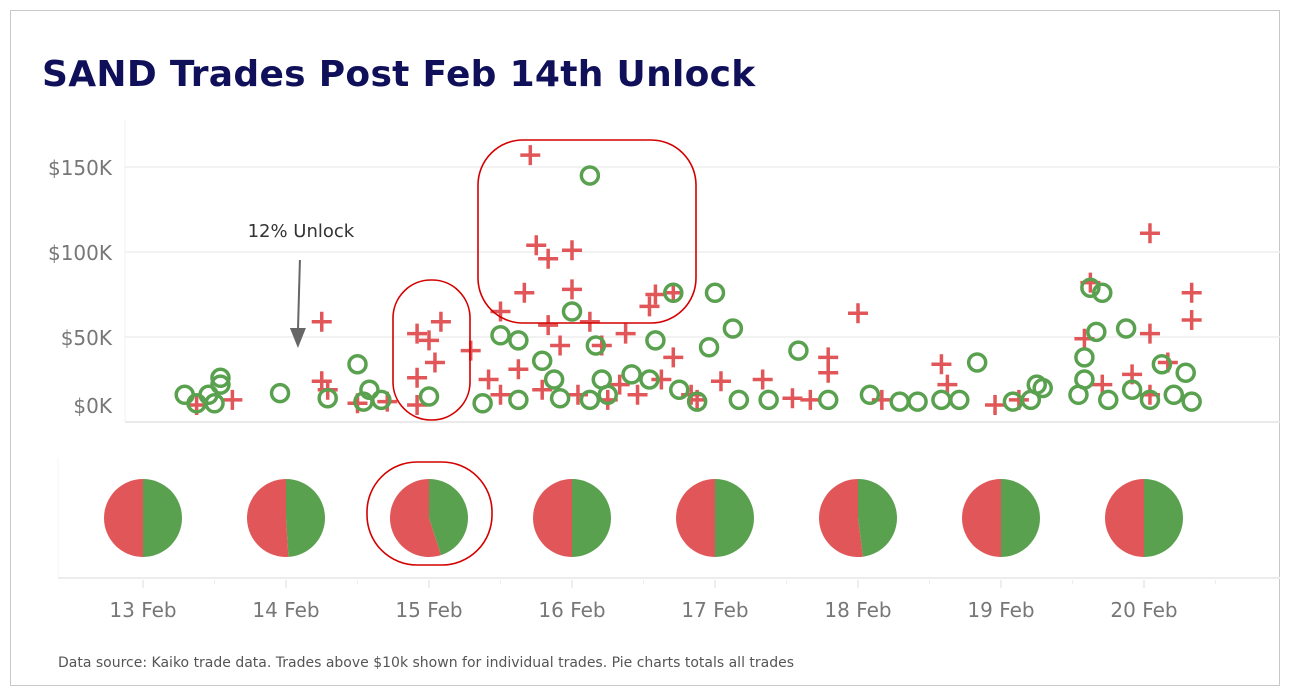  What do you see at coordinates (142, 610) in the screenshot?
I see `x-tick-label: 13 Feb` at bounding box center [142, 610].